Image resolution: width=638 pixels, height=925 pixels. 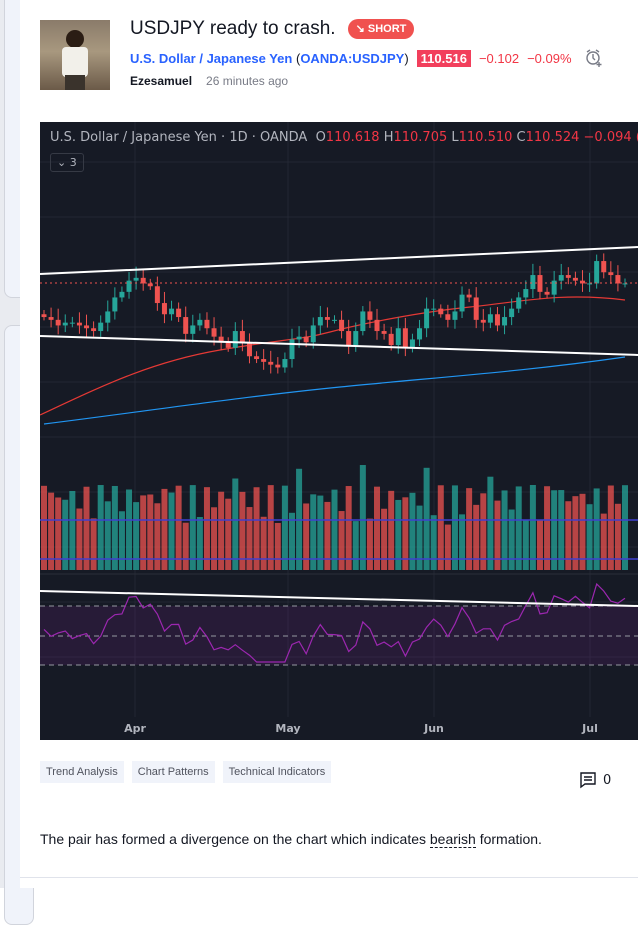 I want to click on tag-technical-indicators: Technical Indicators, so click(x=277, y=772).